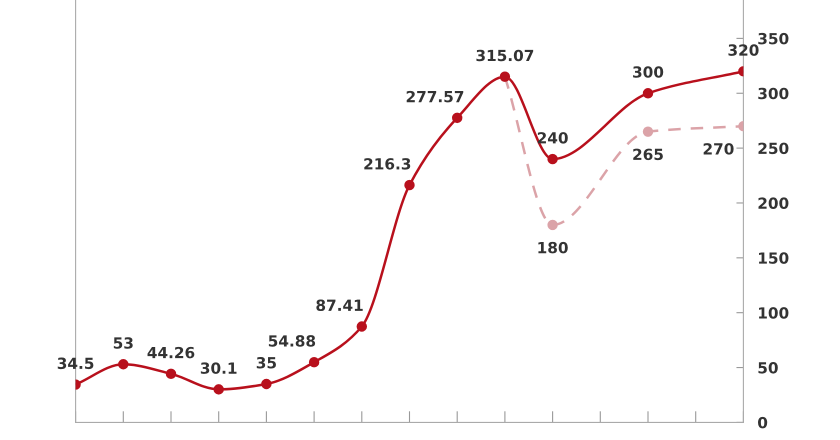  What do you see at coordinates (773, 203) in the screenshot?
I see `y-tick-label: 200` at bounding box center [773, 203].